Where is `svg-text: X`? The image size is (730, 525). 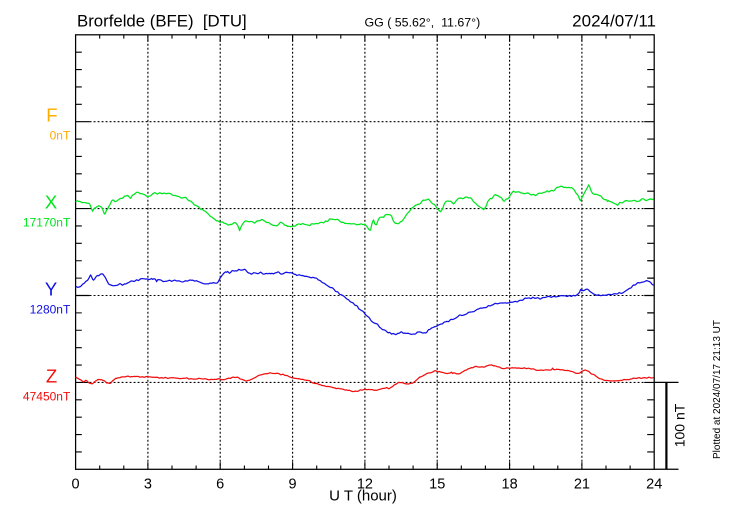
svg-text: X is located at coordinates (51, 202).